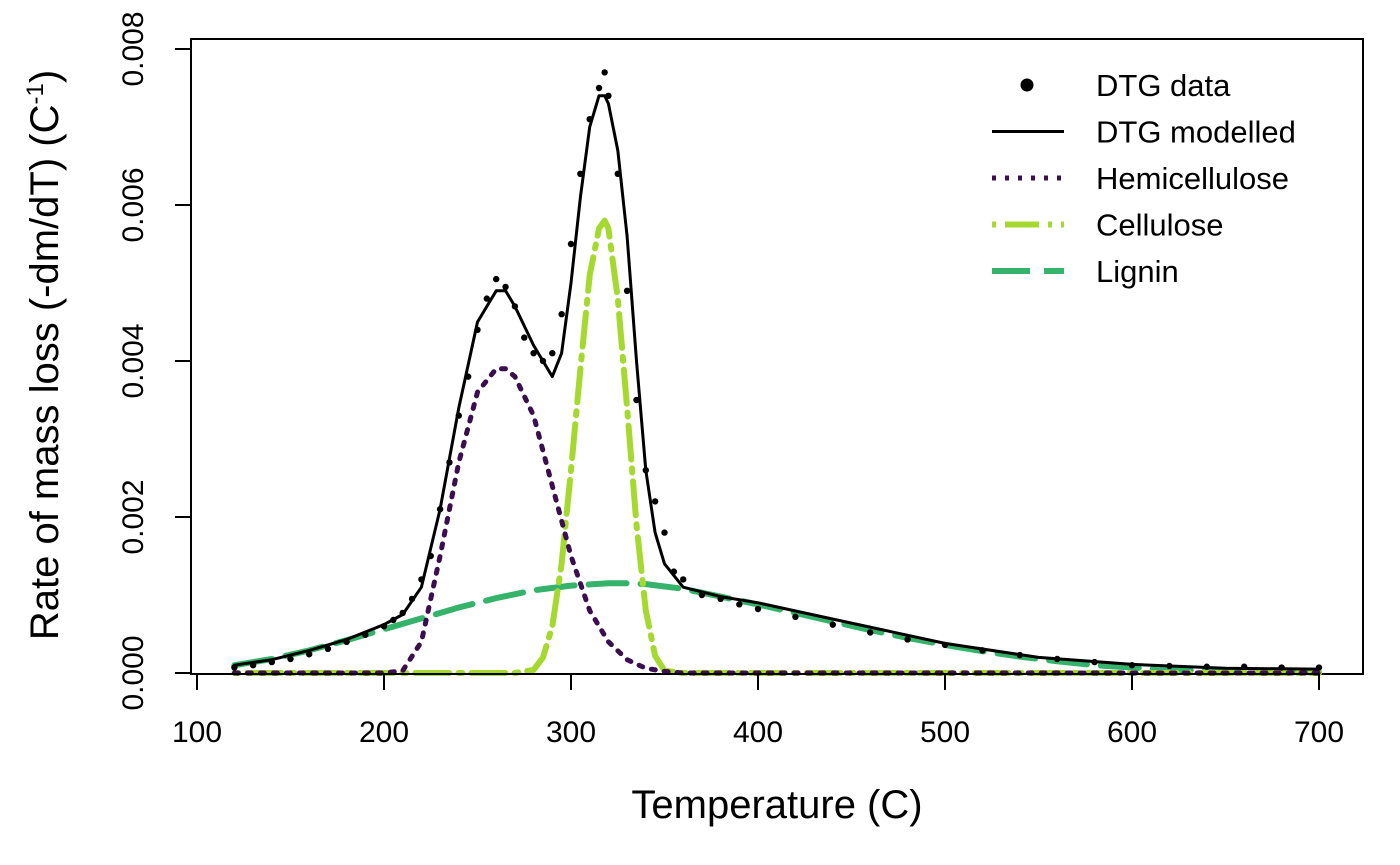  What do you see at coordinates (1160, 225) in the screenshot?
I see `legend-label: Cellulose` at bounding box center [1160, 225].